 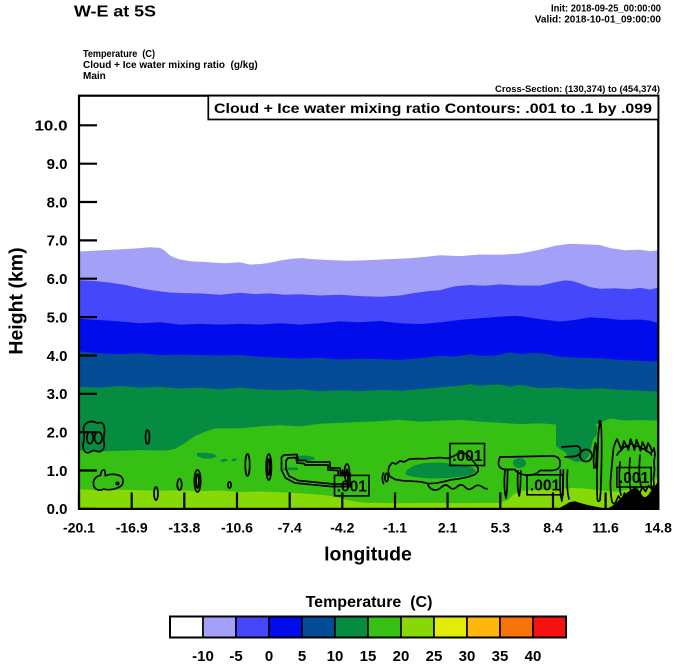 I want to click on svg-text: -10.6, so click(x=237, y=528).